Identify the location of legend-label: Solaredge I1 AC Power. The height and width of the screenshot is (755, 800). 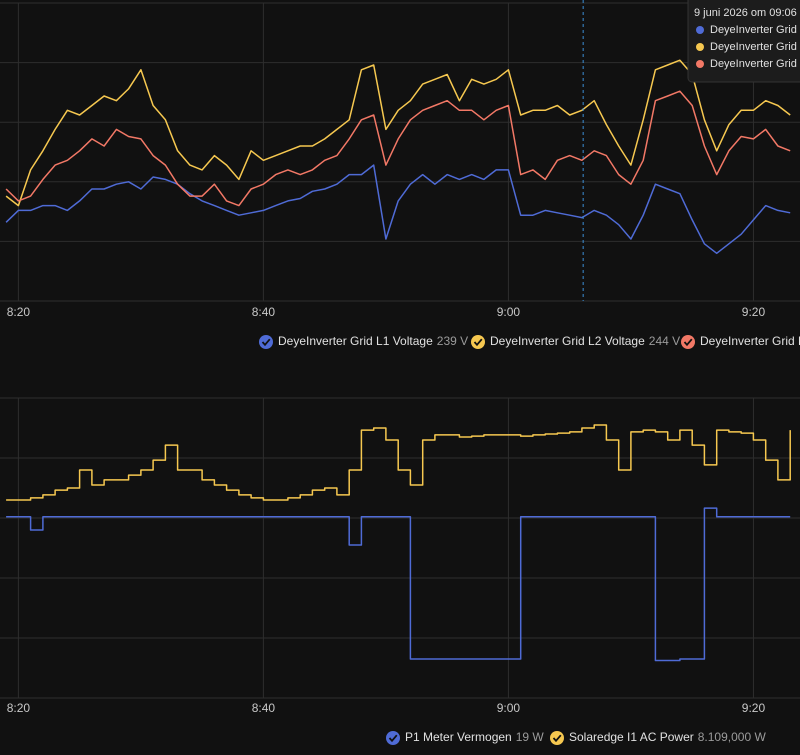
(631, 737).